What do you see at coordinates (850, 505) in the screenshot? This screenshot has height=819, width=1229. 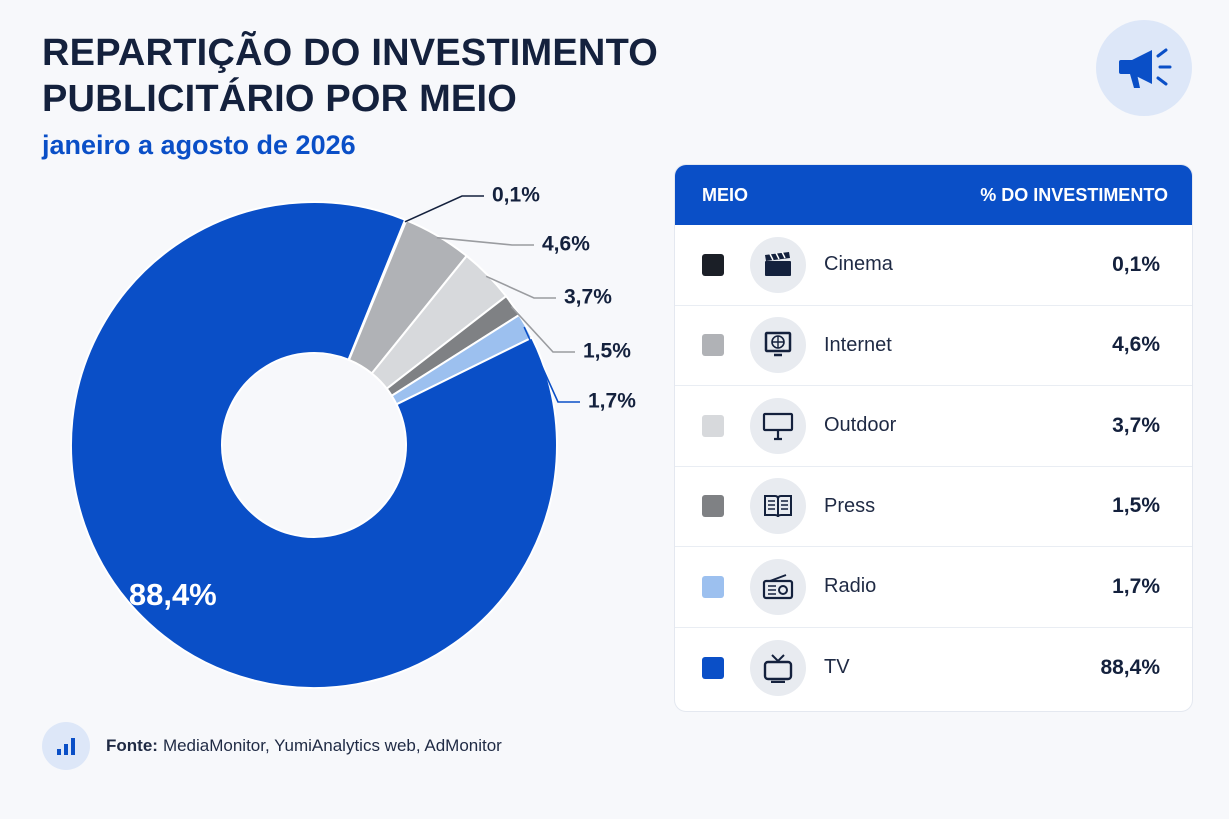 I see `media-label: Press` at bounding box center [850, 505].